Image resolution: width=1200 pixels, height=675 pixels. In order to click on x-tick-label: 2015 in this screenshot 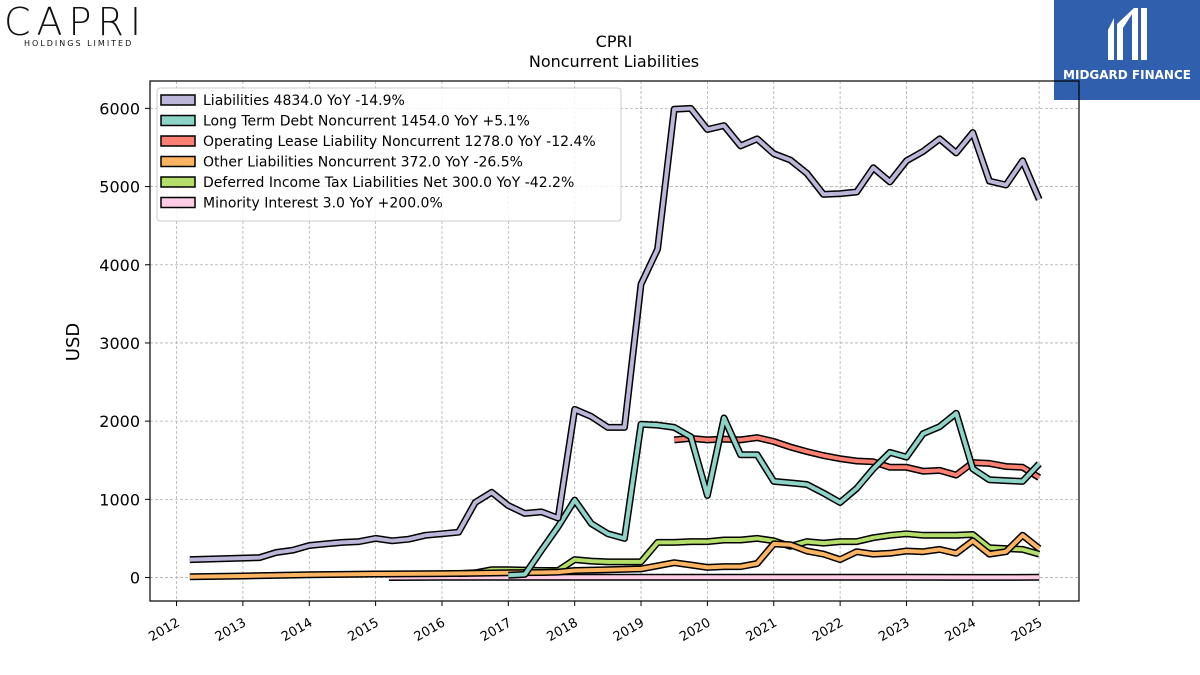, I will do `click(363, 630)`.